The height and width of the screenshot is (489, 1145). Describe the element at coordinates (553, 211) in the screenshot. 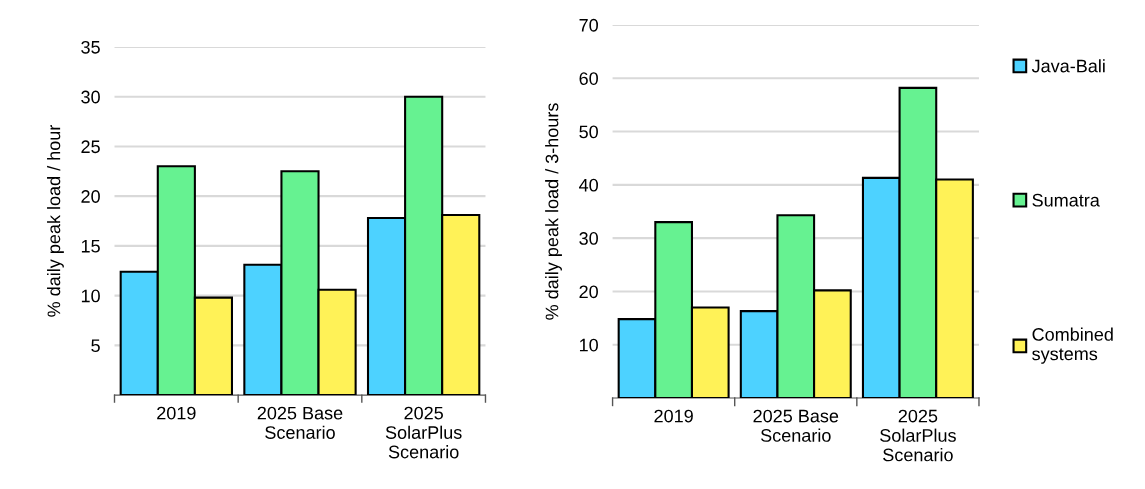

I see `y-axis-title: % daily peak load / 3-hours` at that location.